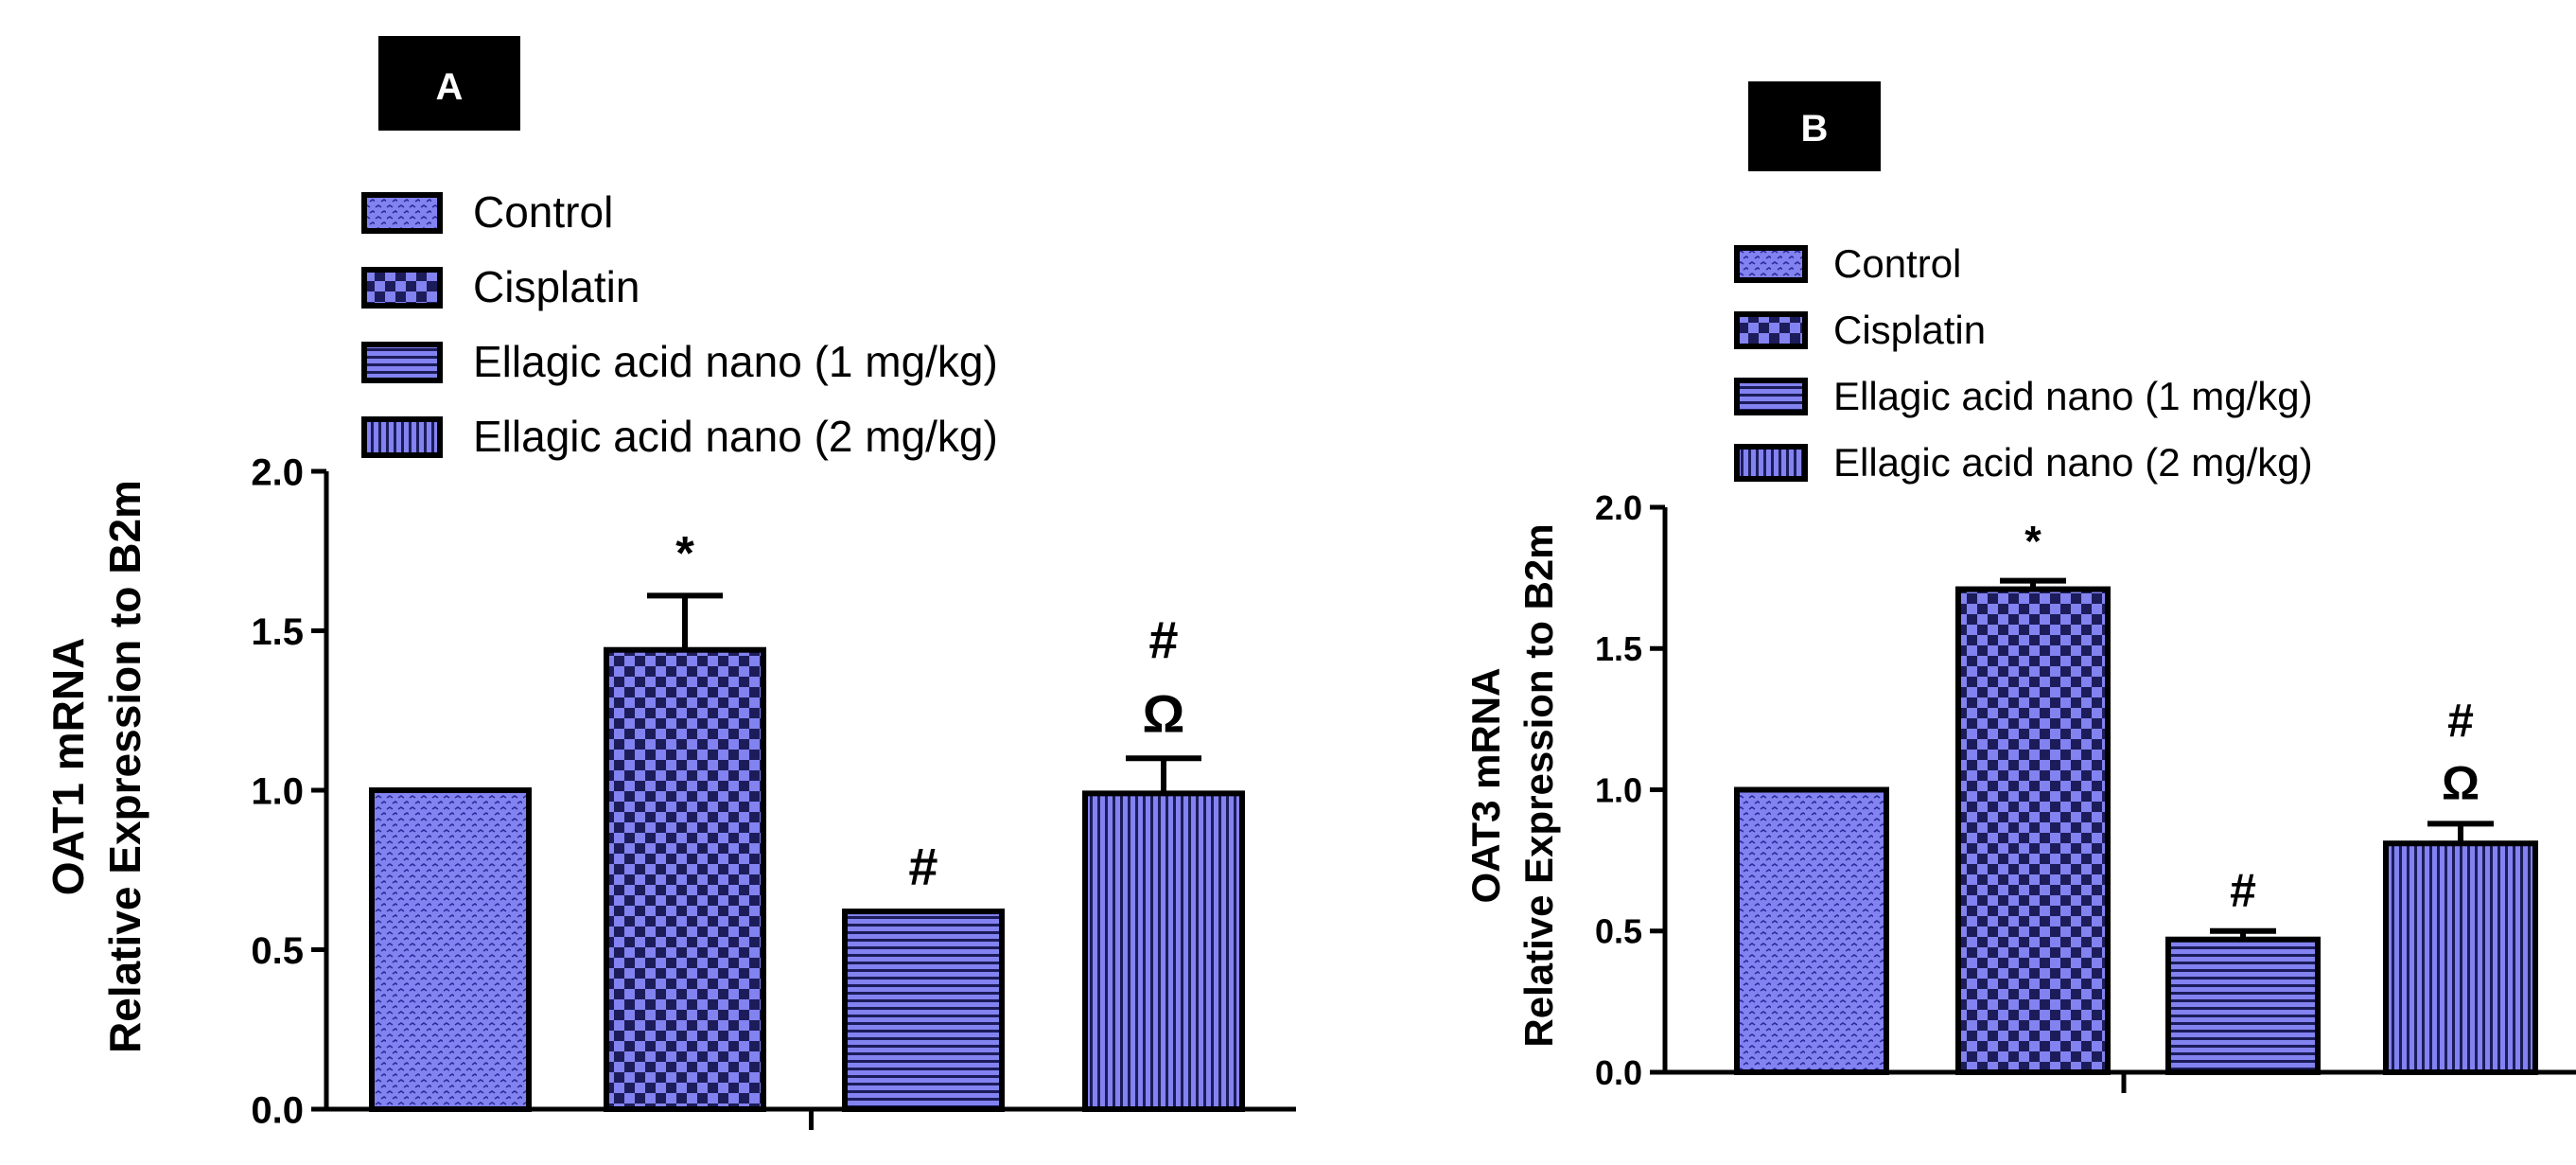 The image size is (2576, 1165). Describe the element at coordinates (2033, 831) in the screenshot. I see `panel-b-bar-cisplatin` at that location.